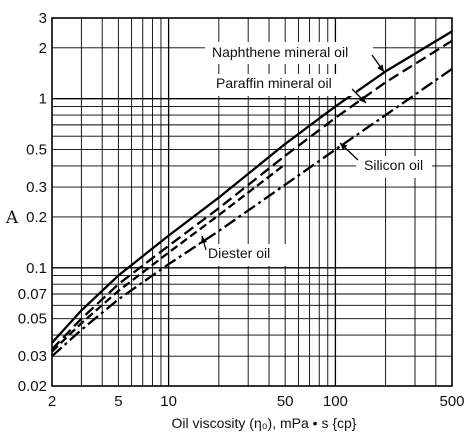 The image size is (474, 436). Describe the element at coordinates (280, 52) in the screenshot. I see `annotation-label: Naphthene mineral oil` at that location.